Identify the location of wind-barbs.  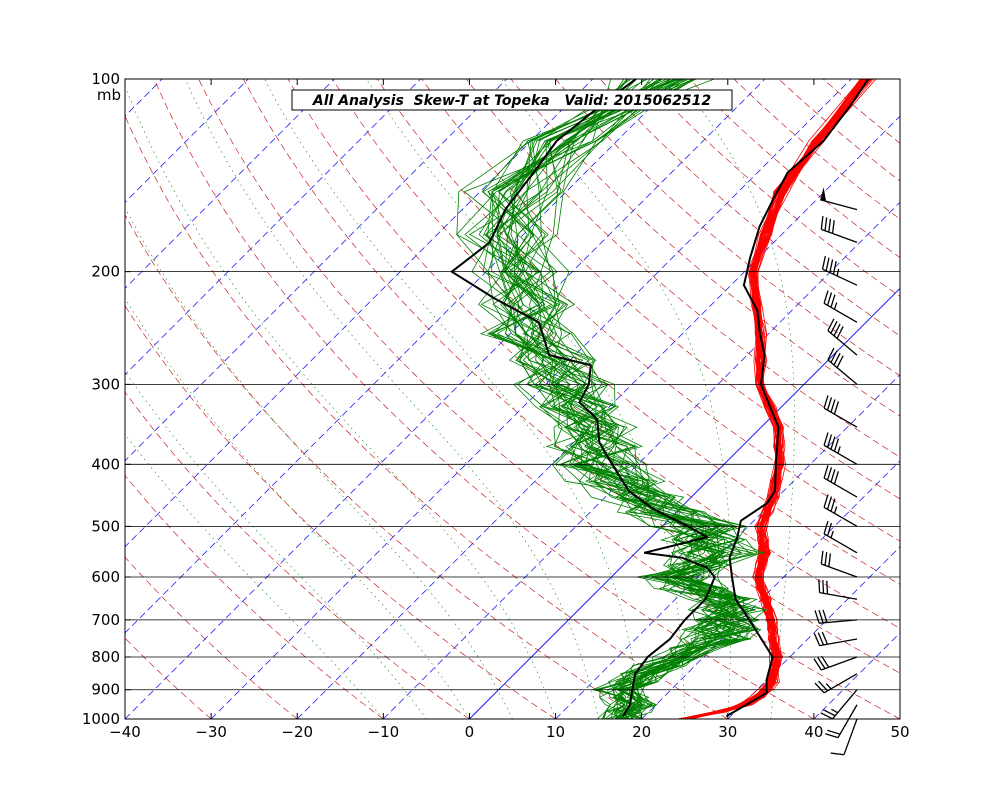
(835, 471).